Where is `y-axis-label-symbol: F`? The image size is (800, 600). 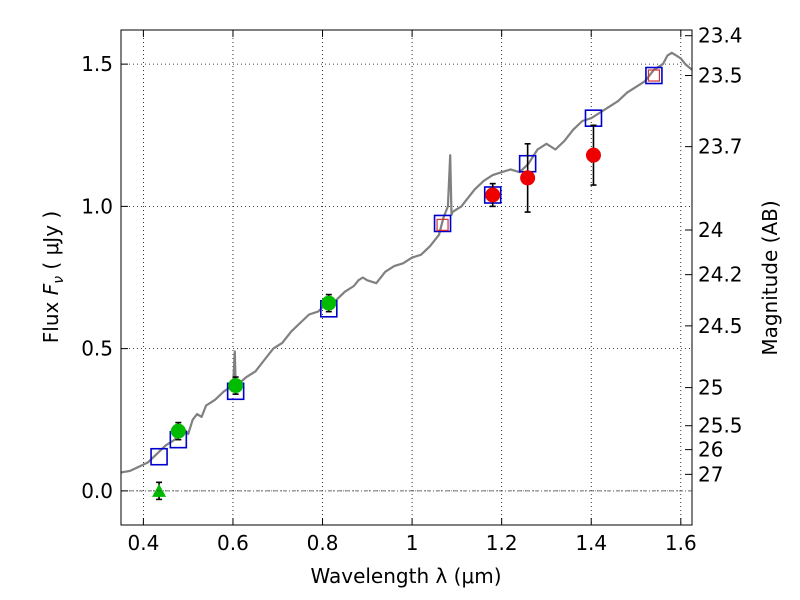
y-axis-label-symbol: F is located at coordinates (51, 289).